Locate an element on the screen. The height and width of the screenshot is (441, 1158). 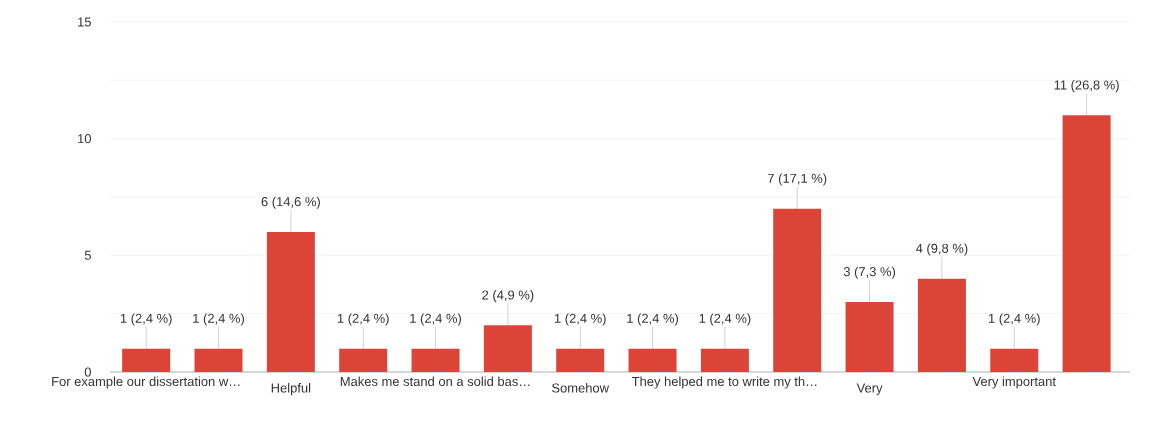
x-tick-label: Somehow is located at coordinates (581, 388).